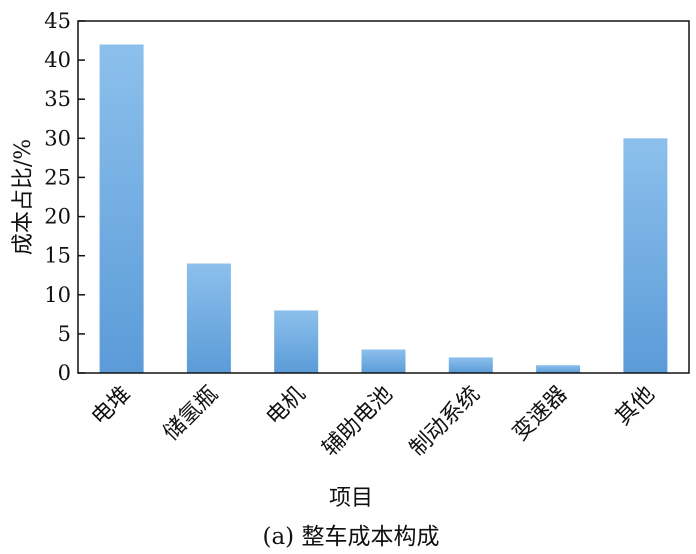  What do you see at coordinates (111, 406) in the screenshot?
I see `x-tick-label: 电堆` at bounding box center [111, 406].